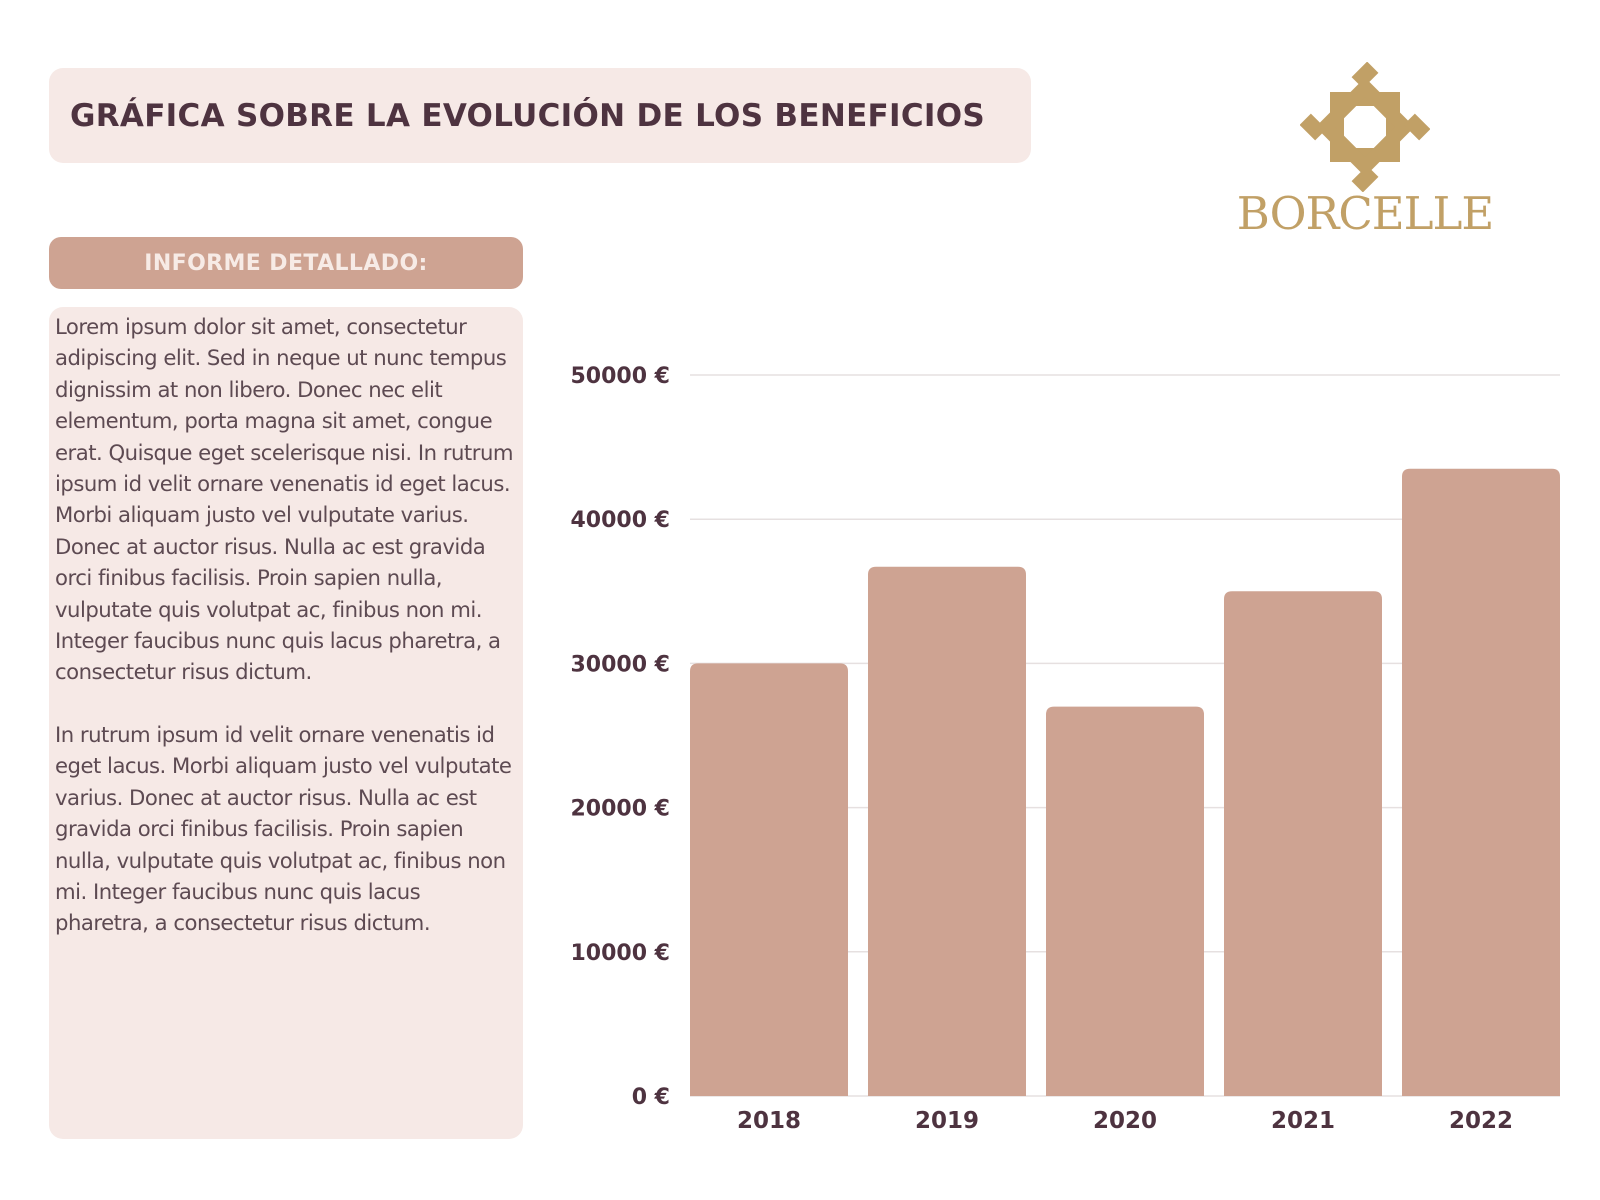 This screenshot has width=1600, height=1200. What do you see at coordinates (1481, 1121) in the screenshot?
I see `x-tick-label: 2022` at bounding box center [1481, 1121].